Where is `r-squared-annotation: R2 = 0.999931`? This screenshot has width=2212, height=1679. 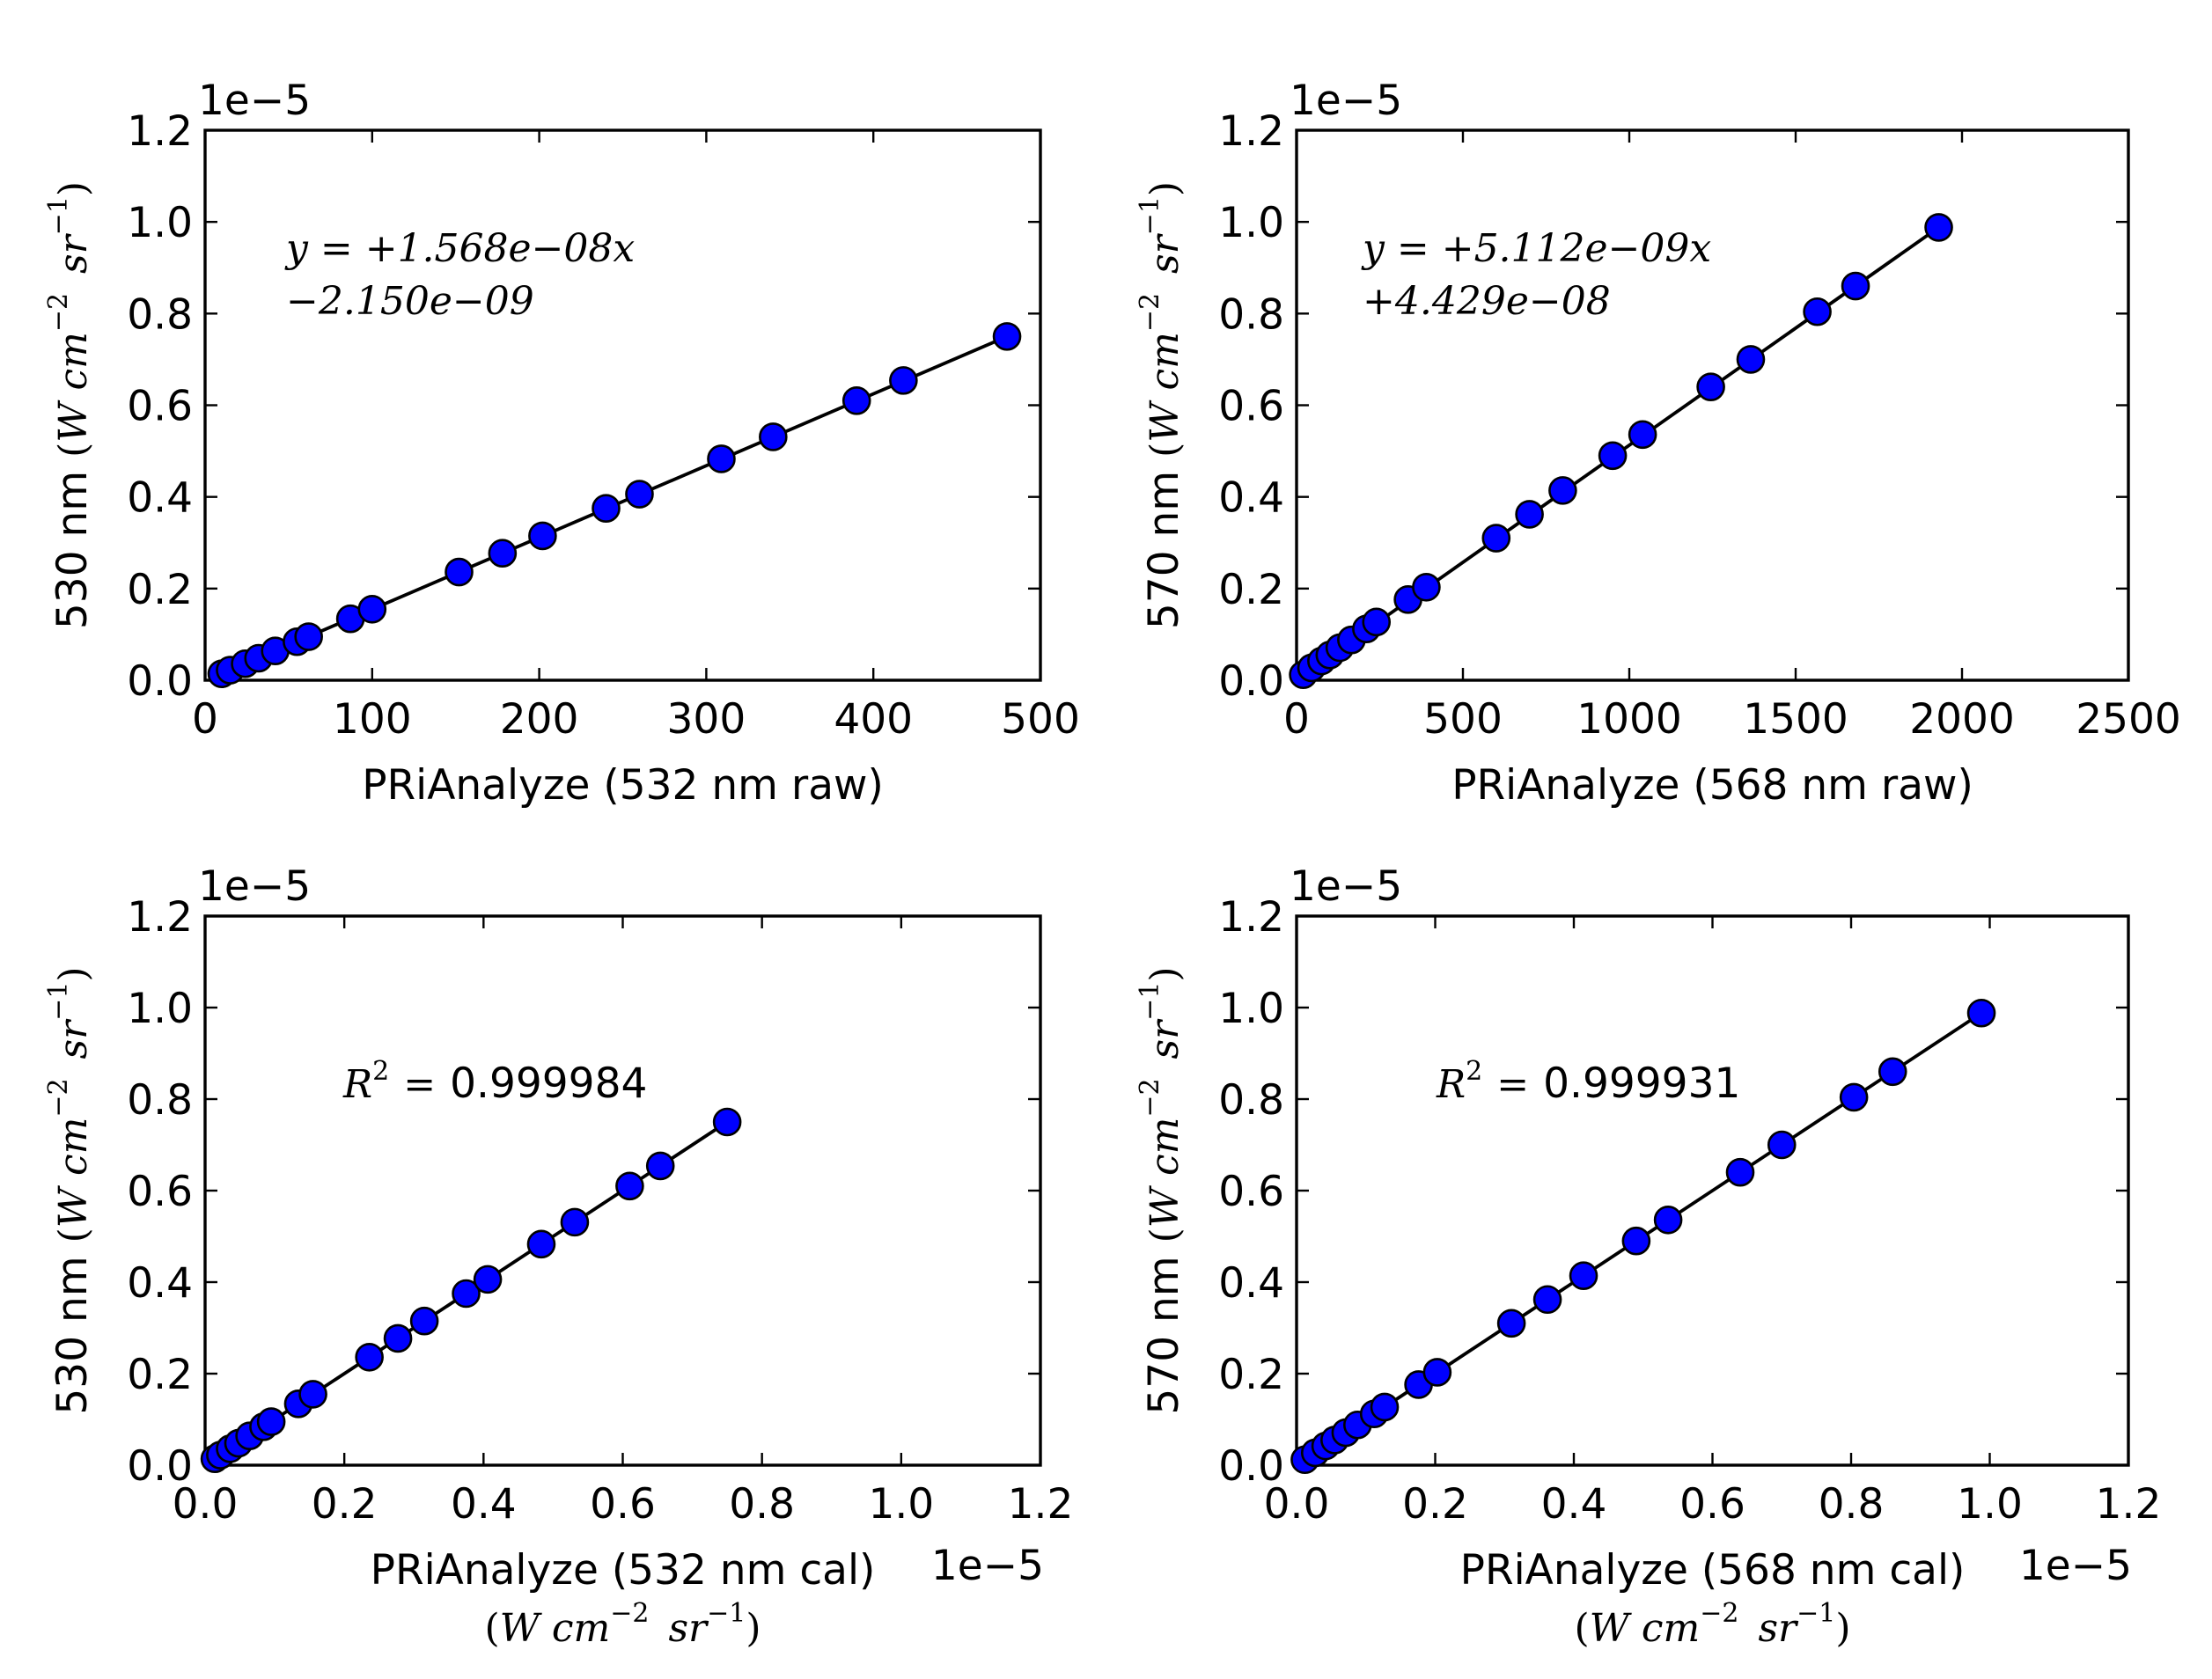 r-squared-annotation: R2 = 0.999931 is located at coordinates (1588, 1082).